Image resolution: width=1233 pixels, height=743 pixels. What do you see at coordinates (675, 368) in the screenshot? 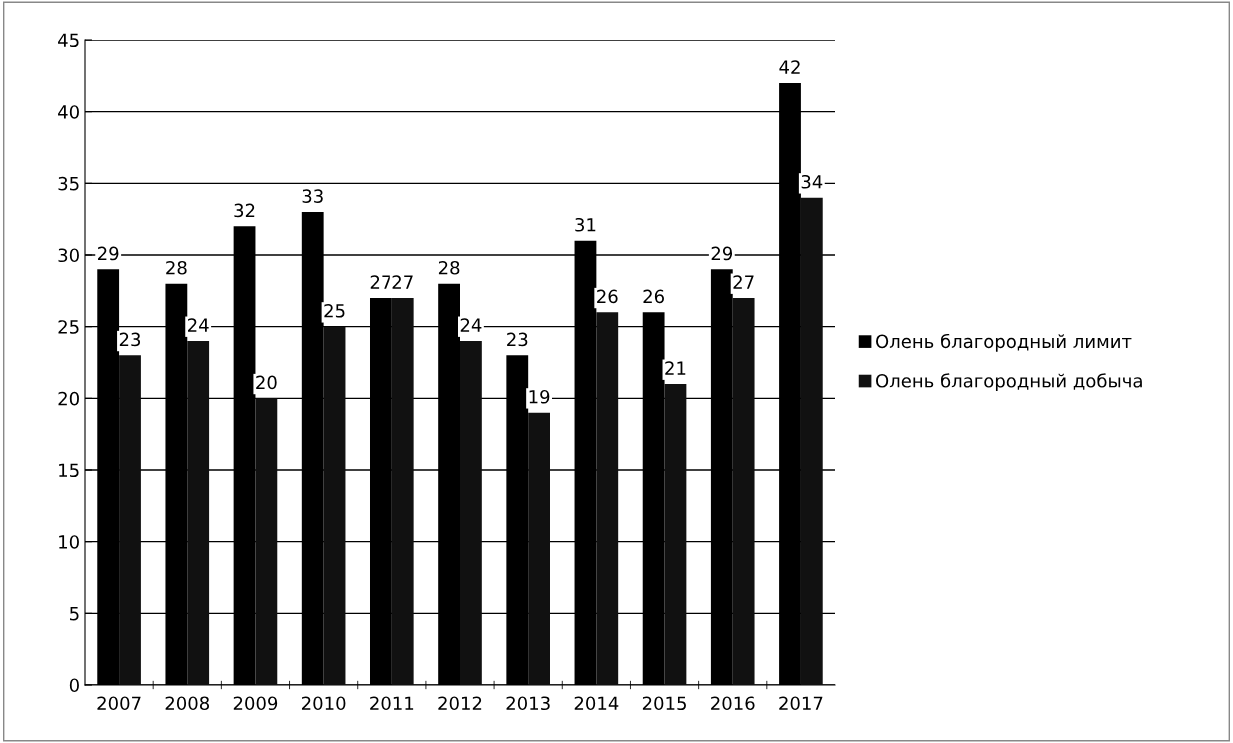
I see `data-label: 21` at bounding box center [675, 368].